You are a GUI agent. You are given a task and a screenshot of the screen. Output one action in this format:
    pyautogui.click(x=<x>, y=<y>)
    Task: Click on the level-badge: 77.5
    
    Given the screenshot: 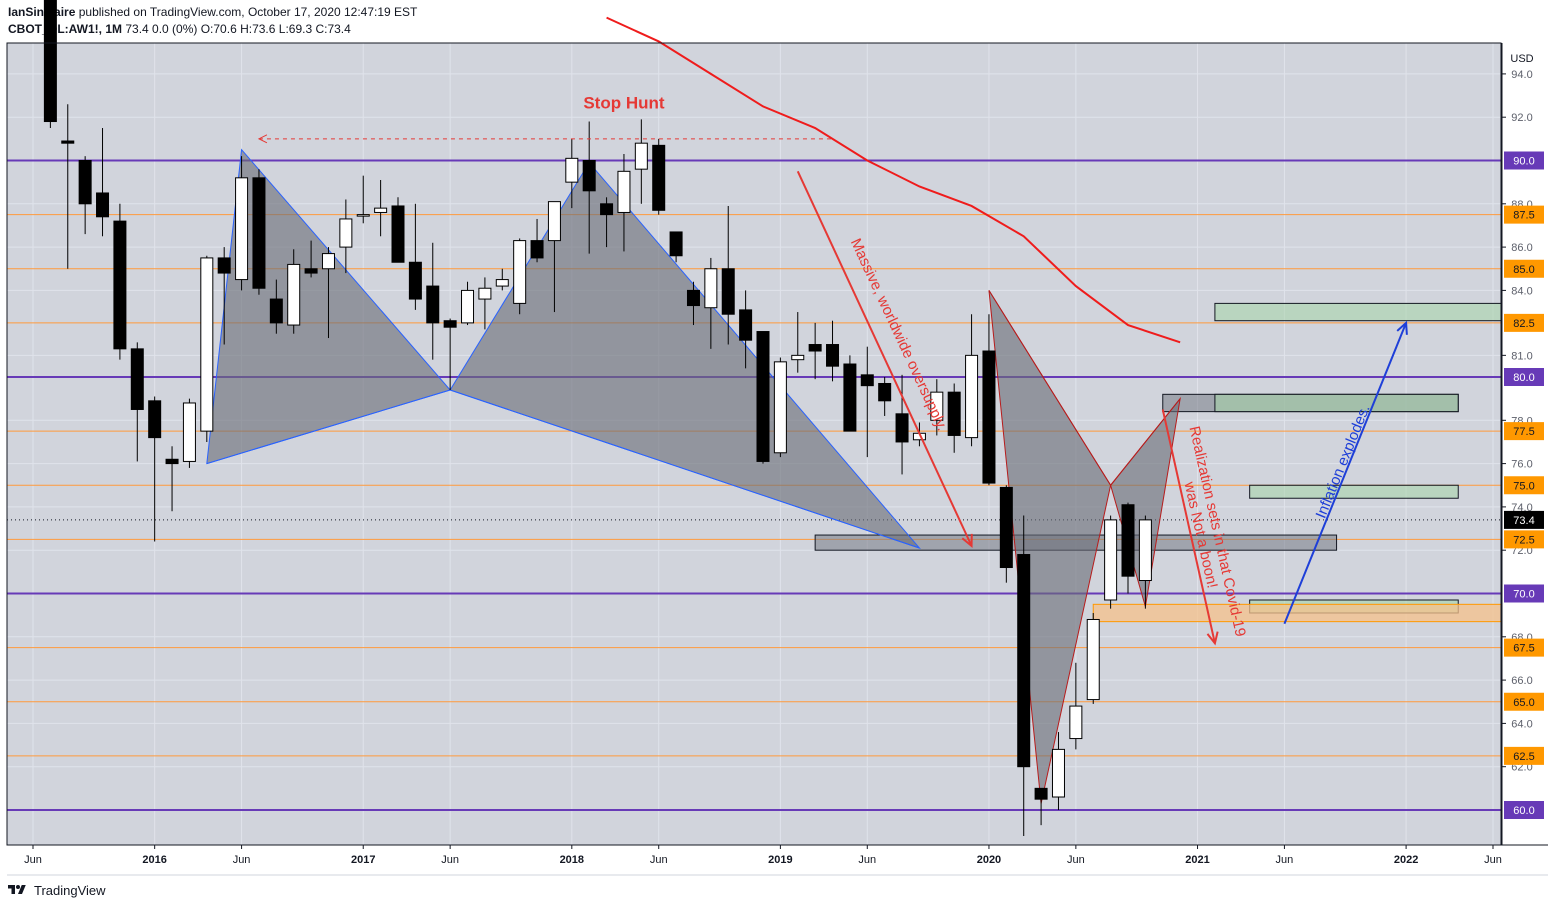 What is the action you would take?
    pyautogui.click(x=1524, y=431)
    